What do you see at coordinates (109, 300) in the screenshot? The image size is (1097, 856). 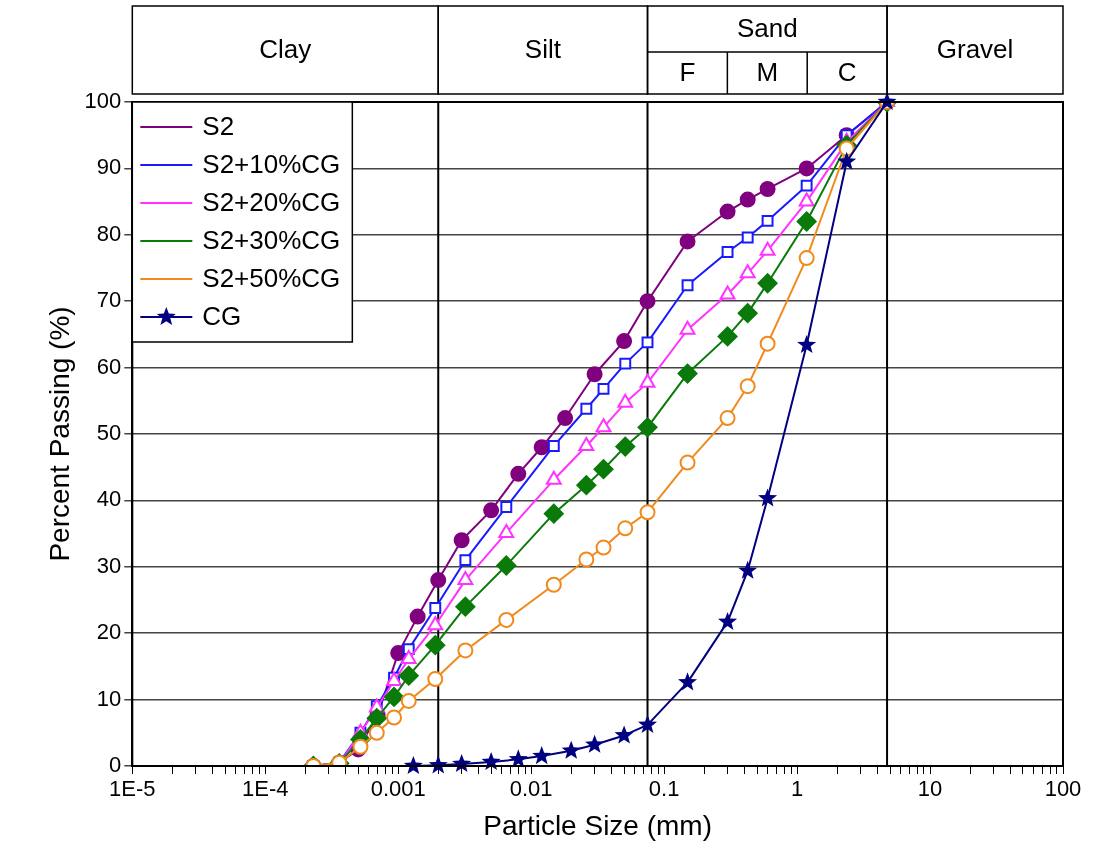 I see `y-tick-label: 70` at bounding box center [109, 300].